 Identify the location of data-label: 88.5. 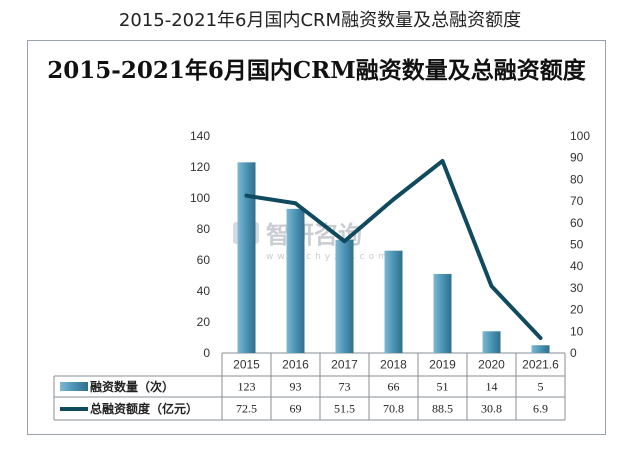
(442, 409).